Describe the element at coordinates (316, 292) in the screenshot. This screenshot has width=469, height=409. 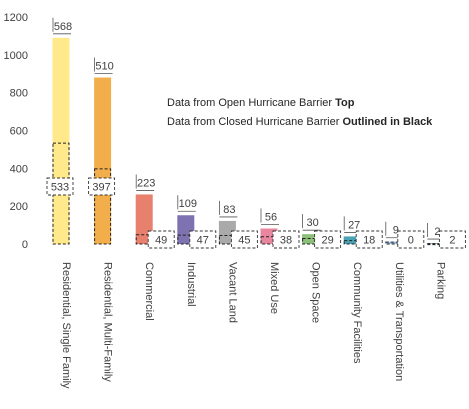
I see `category-label: Open Space` at that location.